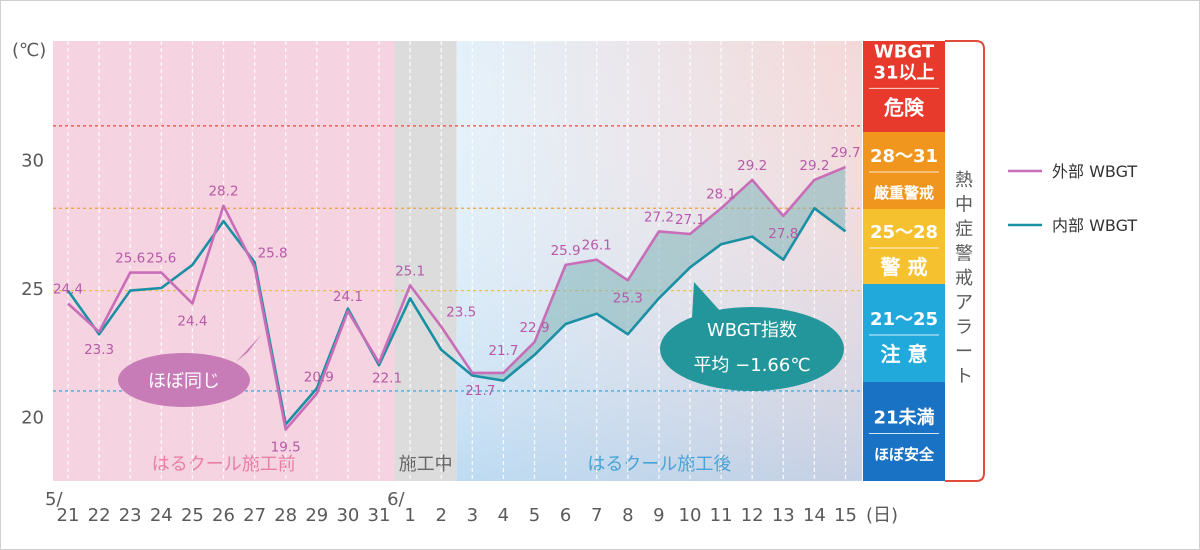 This screenshot has height=550, width=1200. I want to click on y-tick-label: 25, so click(32, 289).